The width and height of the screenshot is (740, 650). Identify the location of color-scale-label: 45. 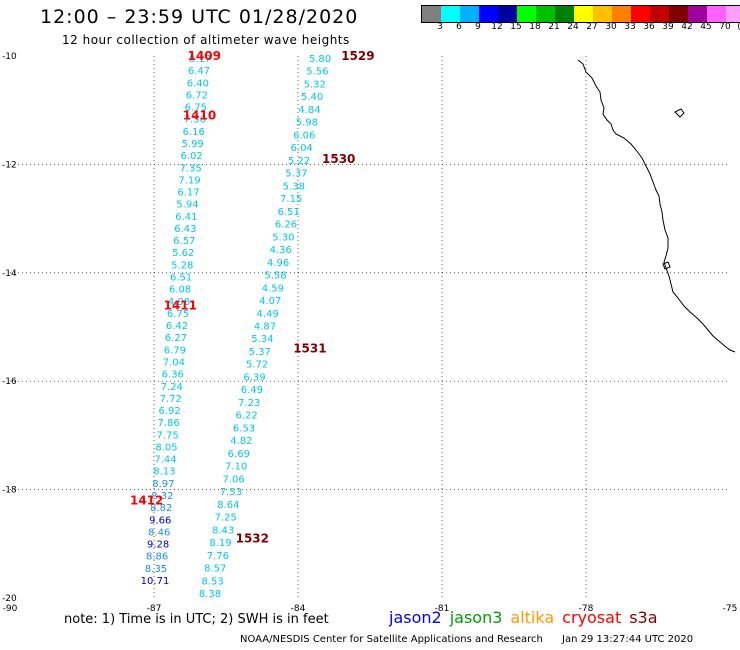
(706, 27).